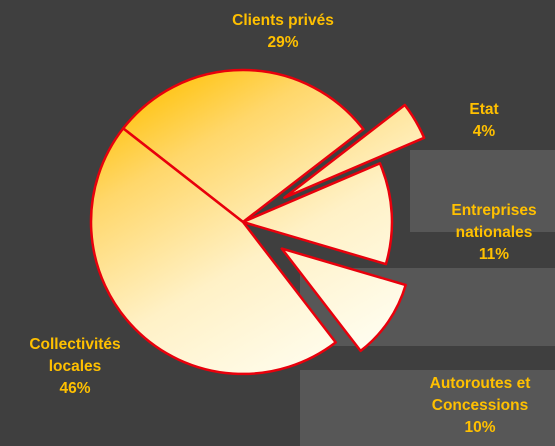 Image resolution: width=555 pixels, height=446 pixels. I want to click on slice-value: 4%, so click(484, 131).